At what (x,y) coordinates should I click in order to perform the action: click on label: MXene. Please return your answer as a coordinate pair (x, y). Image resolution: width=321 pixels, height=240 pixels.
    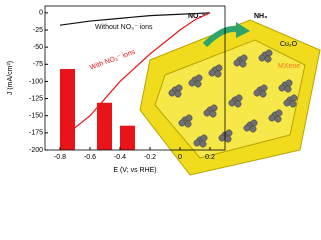
    Looking at the image, I should click on (289, 66).